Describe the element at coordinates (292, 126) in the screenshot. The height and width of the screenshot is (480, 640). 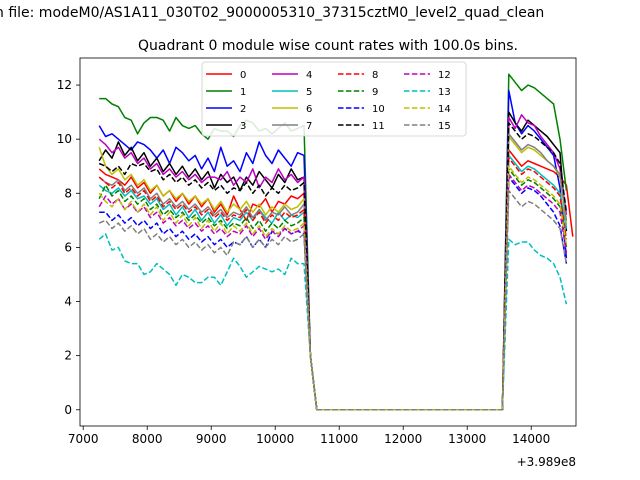
I see `legend-entry-7: 7` at that location.